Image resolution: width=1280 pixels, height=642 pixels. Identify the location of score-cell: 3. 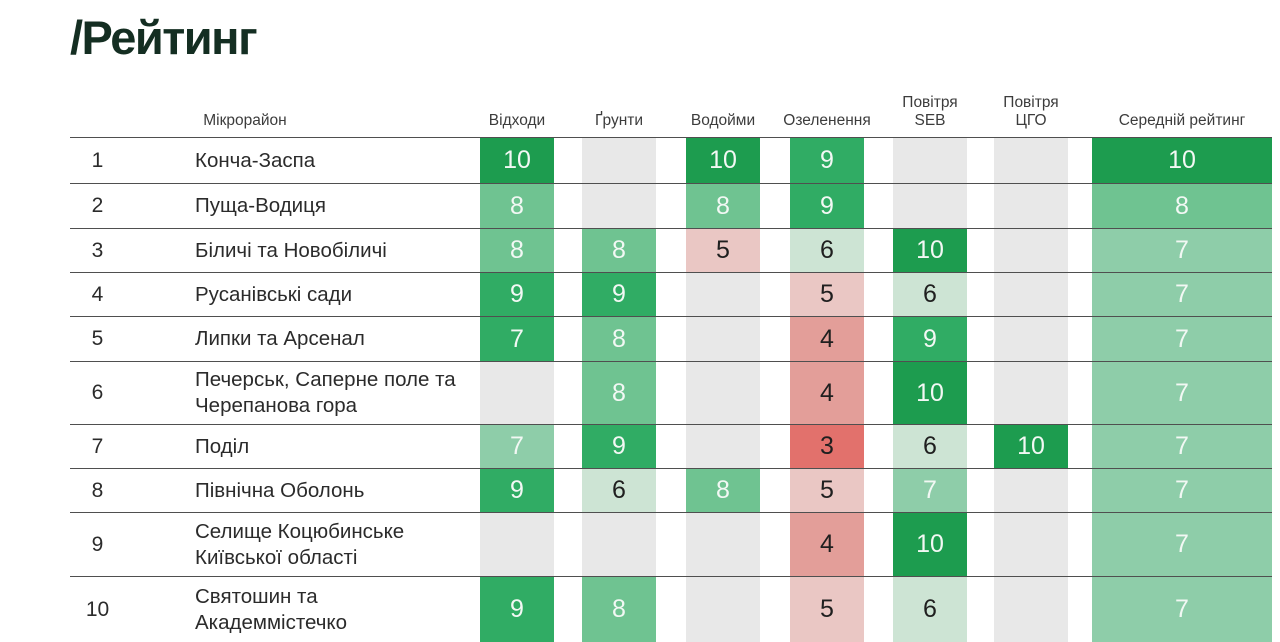
(827, 446).